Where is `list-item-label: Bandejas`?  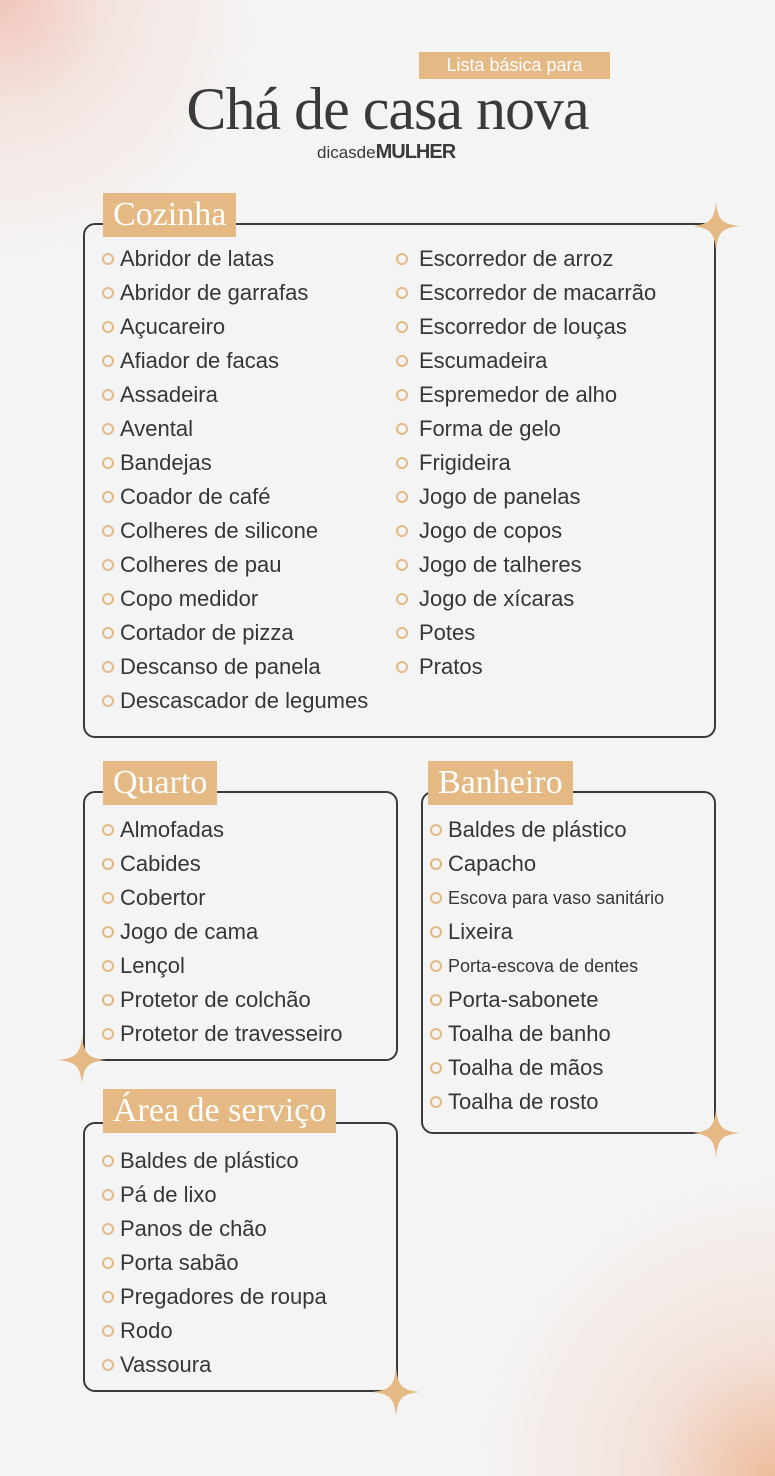 list-item-label: Bandejas is located at coordinates (166, 462).